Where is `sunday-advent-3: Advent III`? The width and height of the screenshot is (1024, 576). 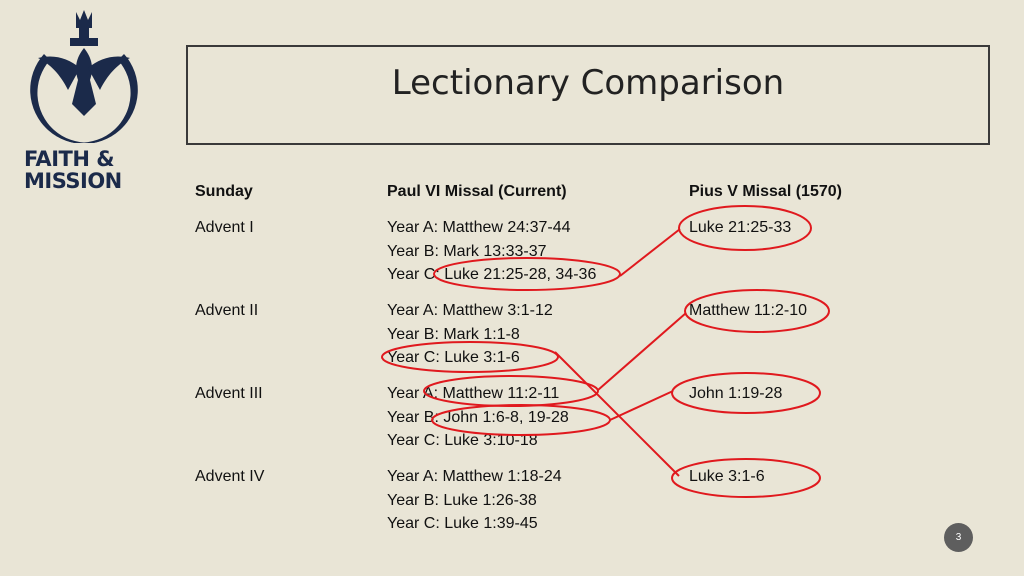
sunday-advent-3: Advent III is located at coordinates (229, 393).